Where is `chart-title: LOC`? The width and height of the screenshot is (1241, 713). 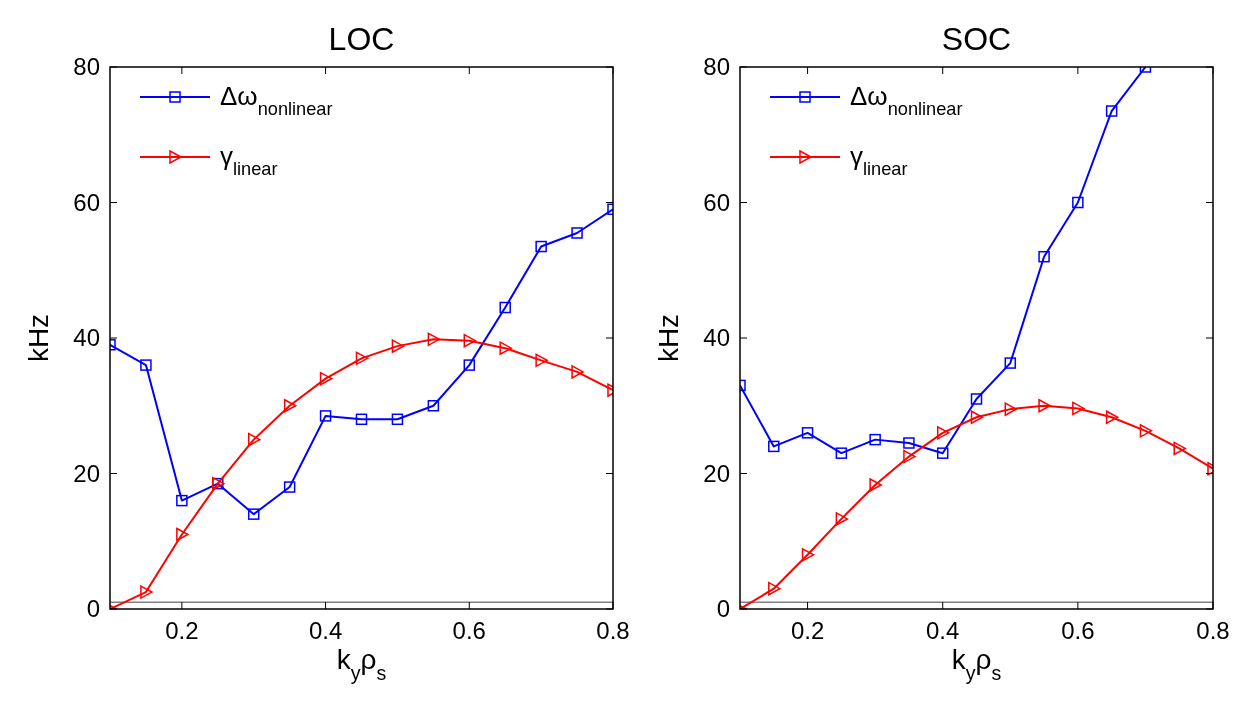 chart-title: LOC is located at coordinates (361, 39).